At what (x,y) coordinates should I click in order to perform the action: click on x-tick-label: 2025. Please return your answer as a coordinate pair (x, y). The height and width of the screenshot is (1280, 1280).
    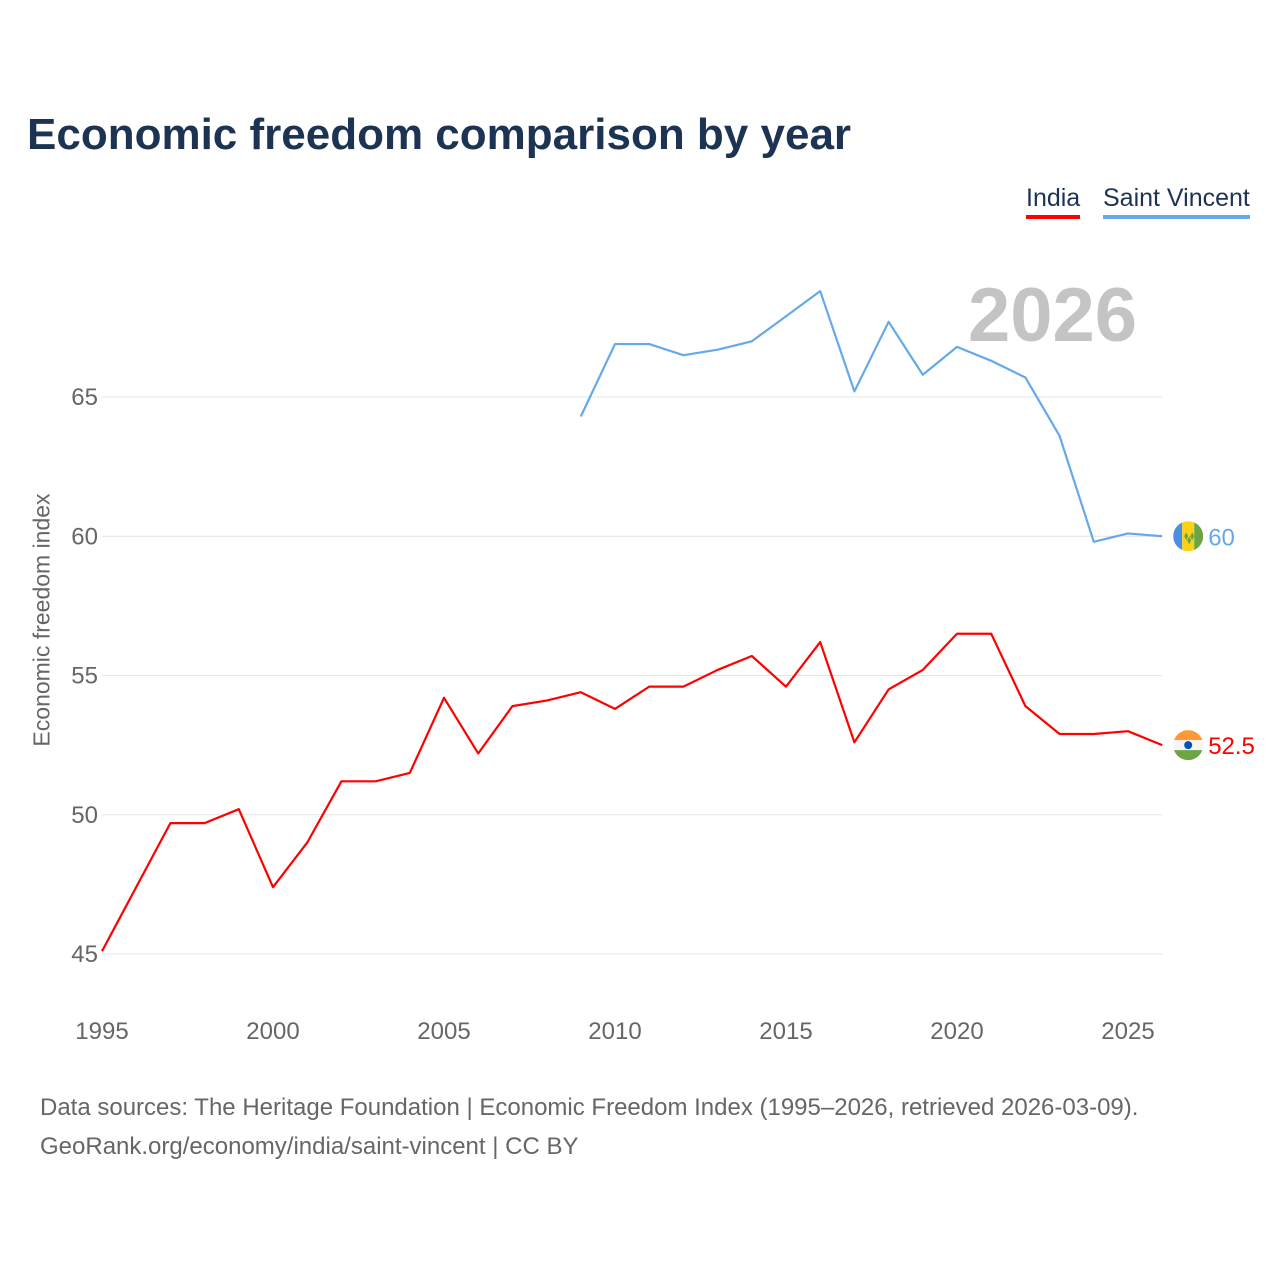
    Looking at the image, I should click on (1127, 1031).